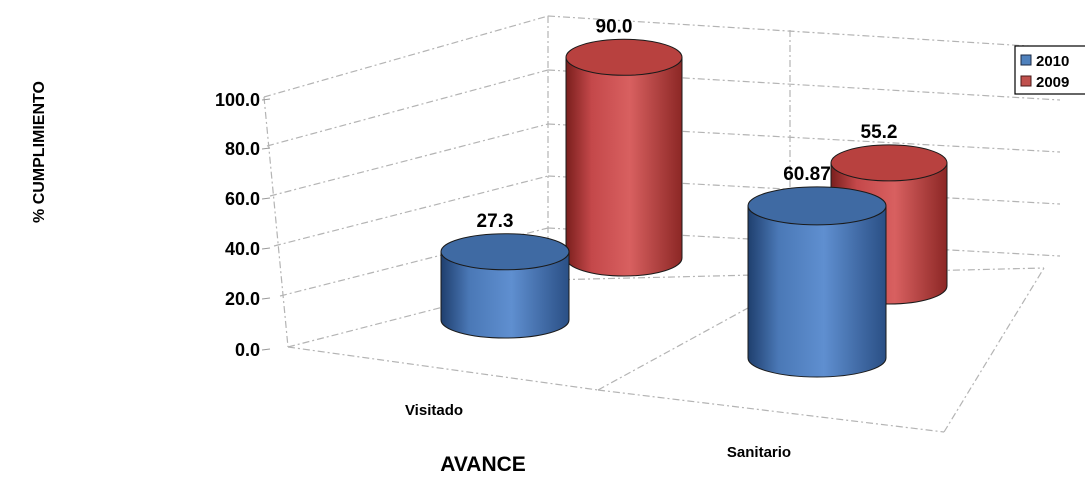  Describe the element at coordinates (434, 410) in the screenshot. I see `category-label-visitado: Visitado` at that location.